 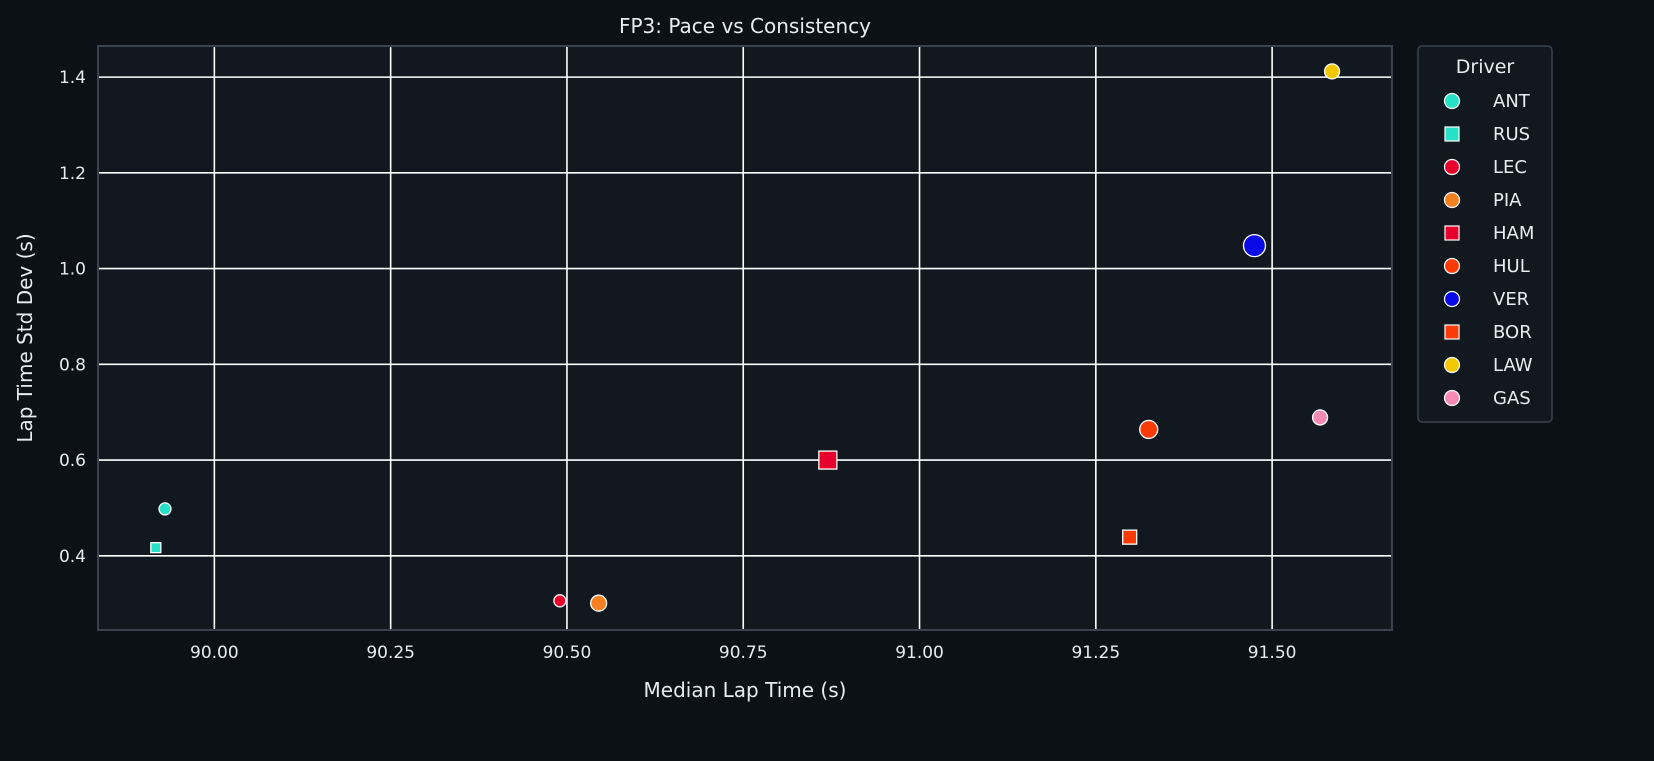 What do you see at coordinates (72, 365) in the screenshot?
I see `y-tick-label: 0.8` at bounding box center [72, 365].